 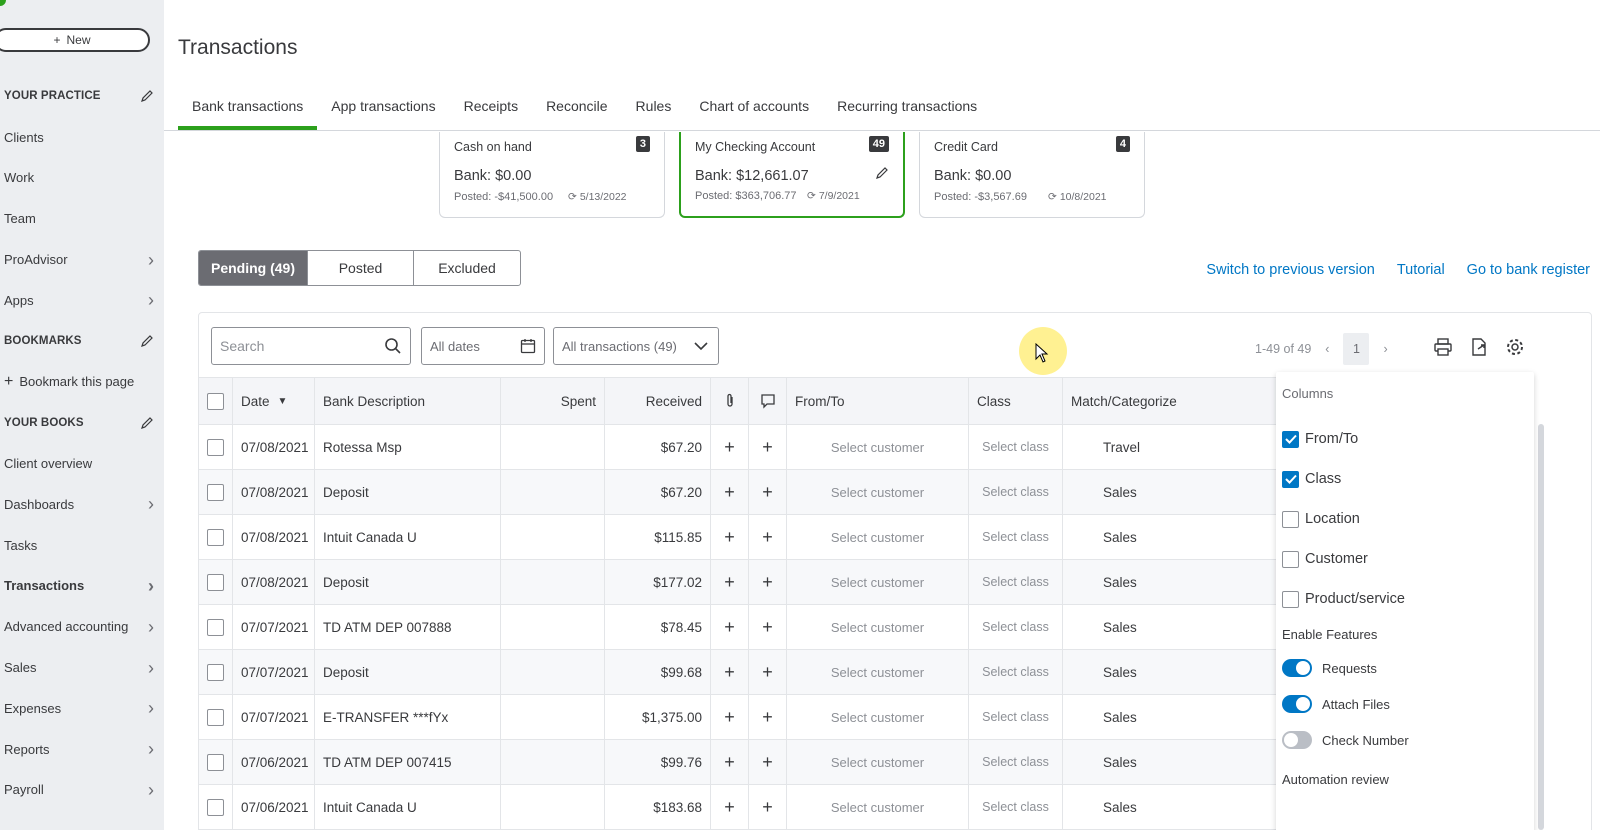 What do you see at coordinates (907, 106) in the screenshot?
I see `tab-6: Recurring transactions` at bounding box center [907, 106].